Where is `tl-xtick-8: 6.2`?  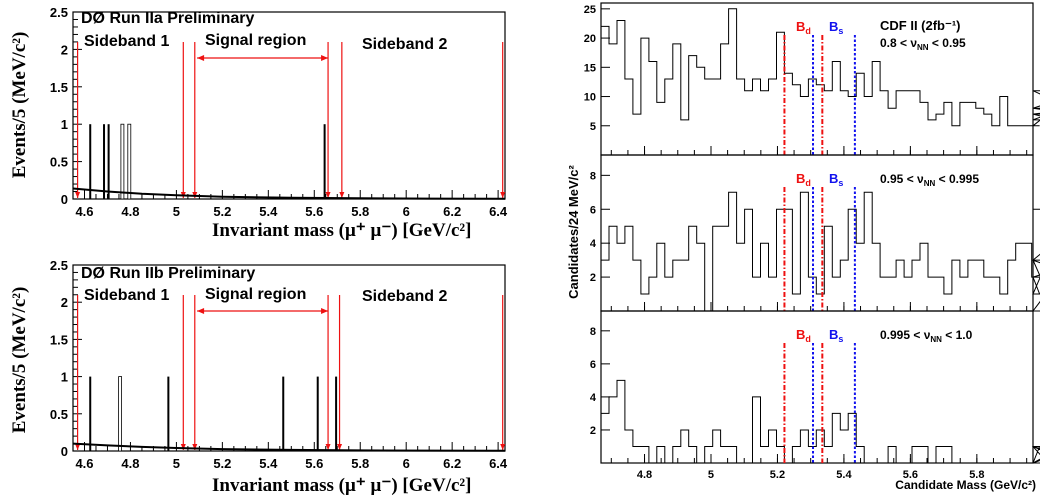
tl-xtick-8: 6.2 is located at coordinates (452, 211).